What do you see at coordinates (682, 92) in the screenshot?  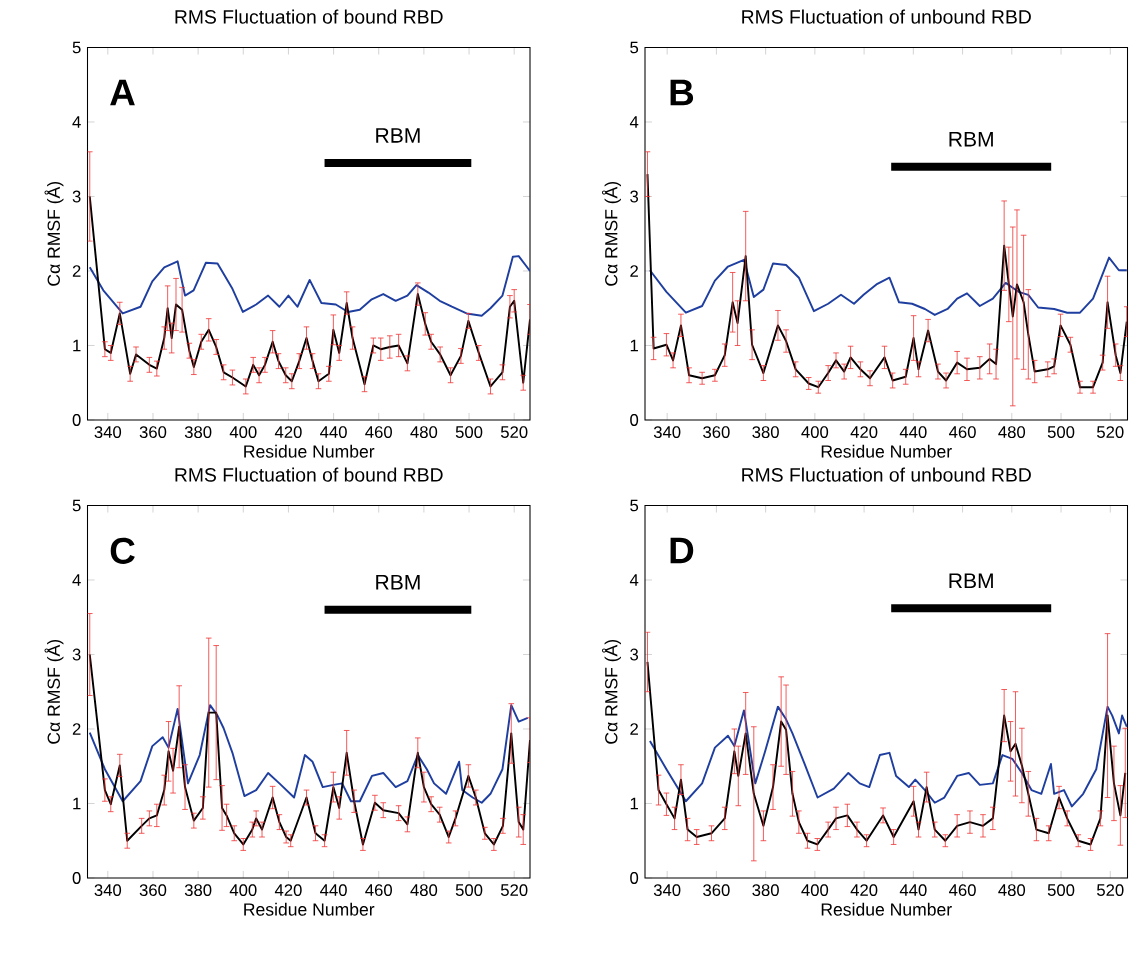 I see `annotation: B` at bounding box center [682, 92].